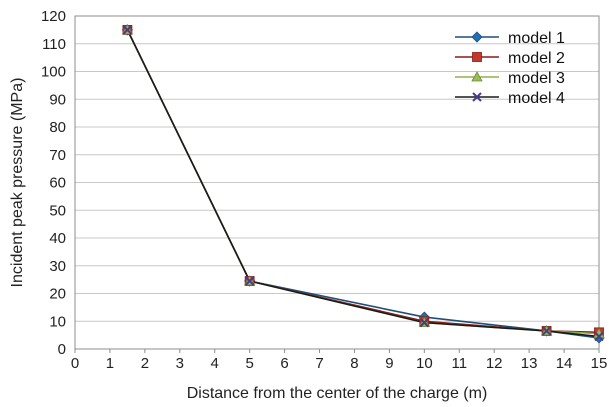  I want to click on x-tick-label: 8, so click(354, 363).